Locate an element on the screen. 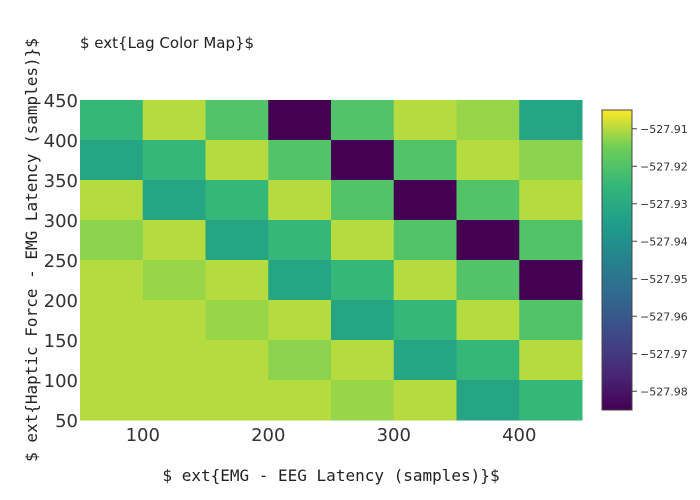 The width and height of the screenshot is (700, 500). y-tick-label: 100 is located at coordinates (61, 381).